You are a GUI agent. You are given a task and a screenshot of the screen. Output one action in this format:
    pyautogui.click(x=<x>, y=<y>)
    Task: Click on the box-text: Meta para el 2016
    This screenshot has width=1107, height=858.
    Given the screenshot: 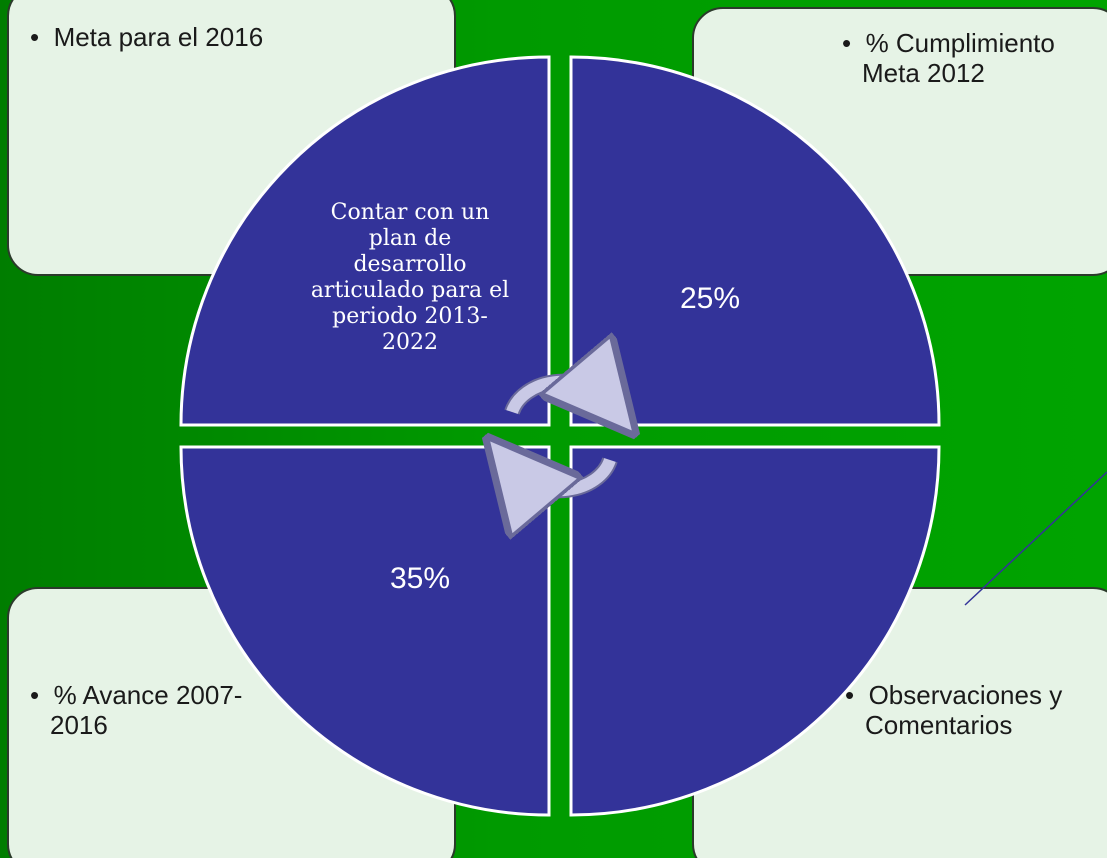 What is the action you would take?
    pyautogui.click(x=155, y=37)
    